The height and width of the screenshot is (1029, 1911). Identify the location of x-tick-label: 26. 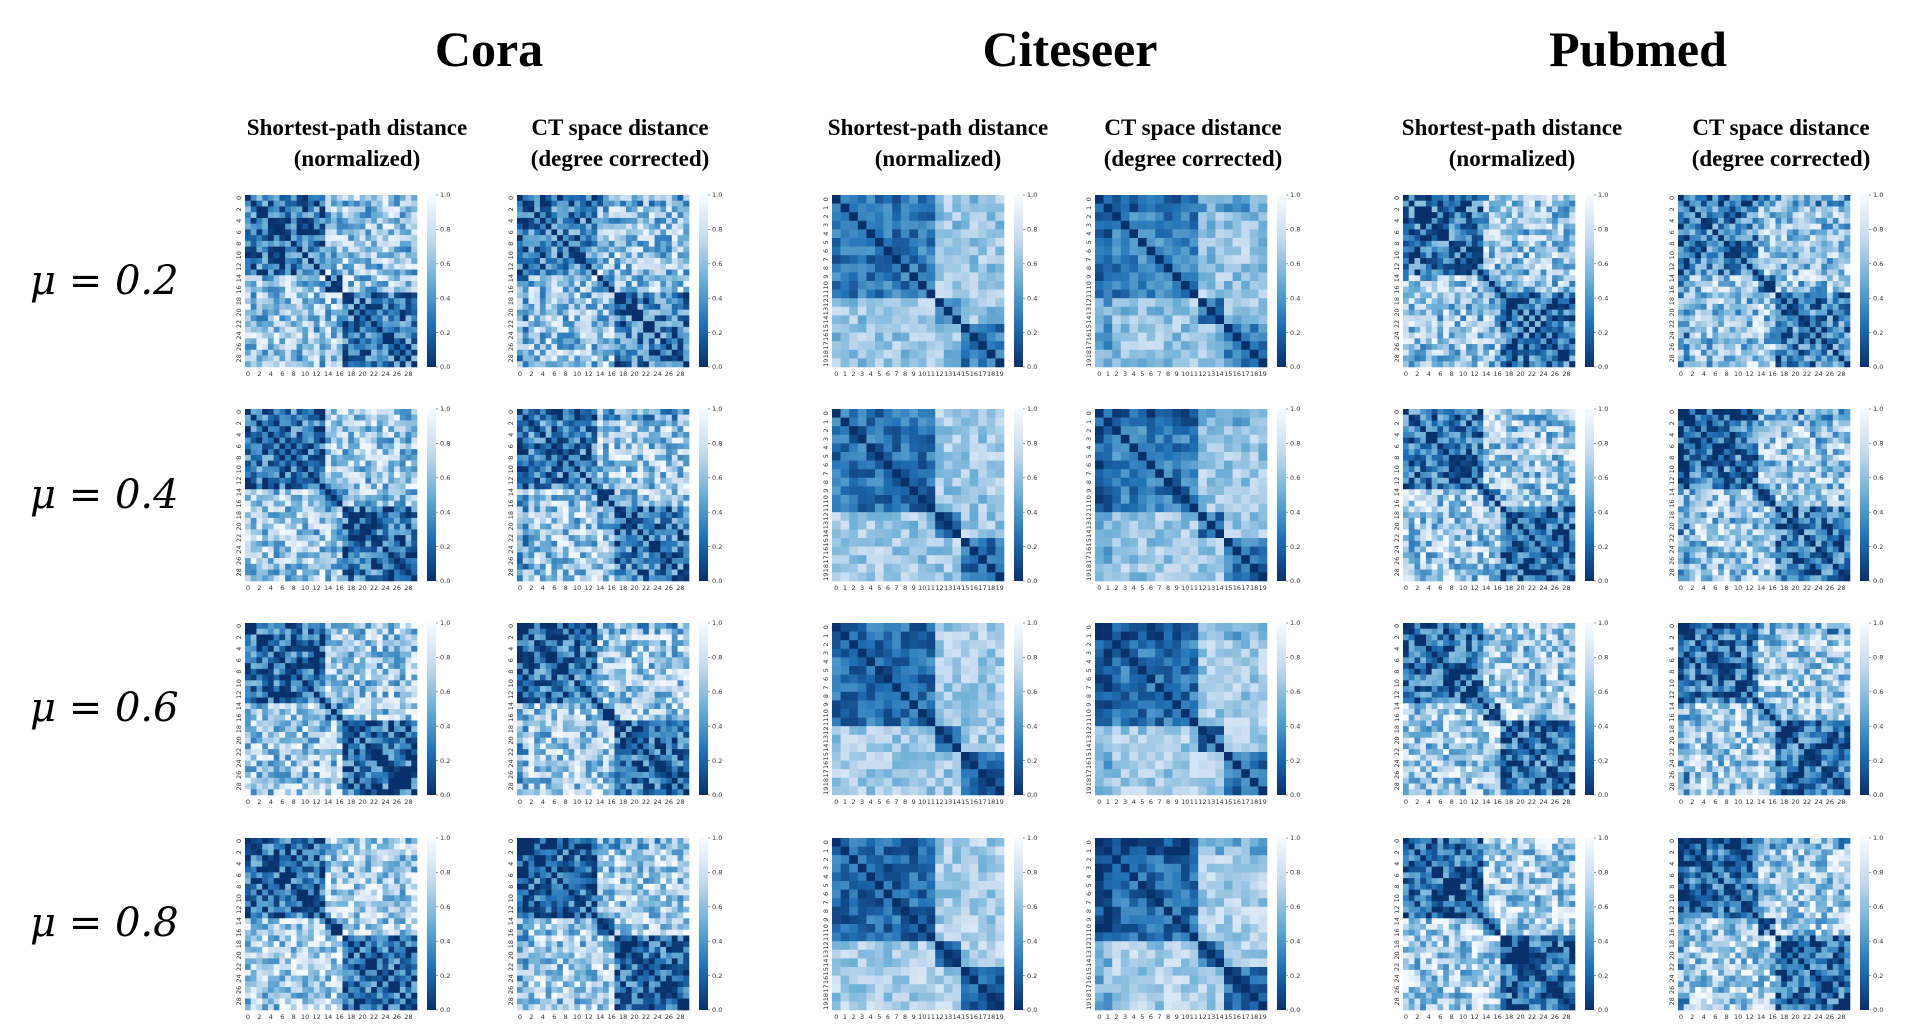
(669, 374).